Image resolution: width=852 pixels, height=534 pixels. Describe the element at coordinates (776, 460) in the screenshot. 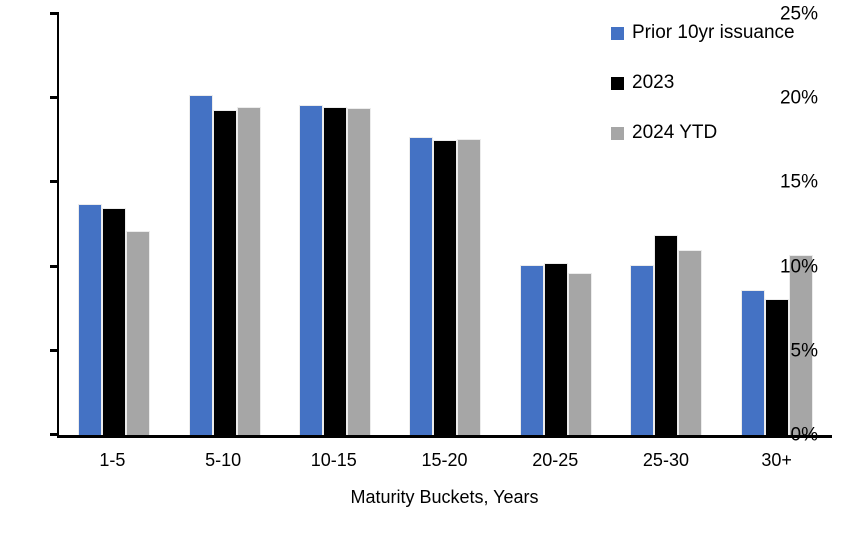

I see `x-axis-label-30: 30+` at that location.